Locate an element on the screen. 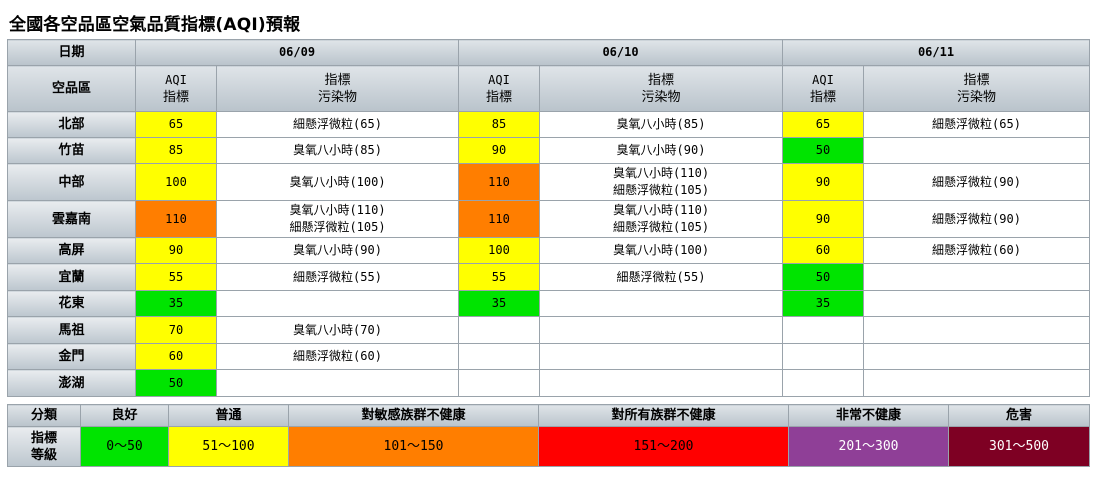 Image resolution: width=1096 pixels, height=478 pixels. date-label: 日期 is located at coordinates (71, 52).